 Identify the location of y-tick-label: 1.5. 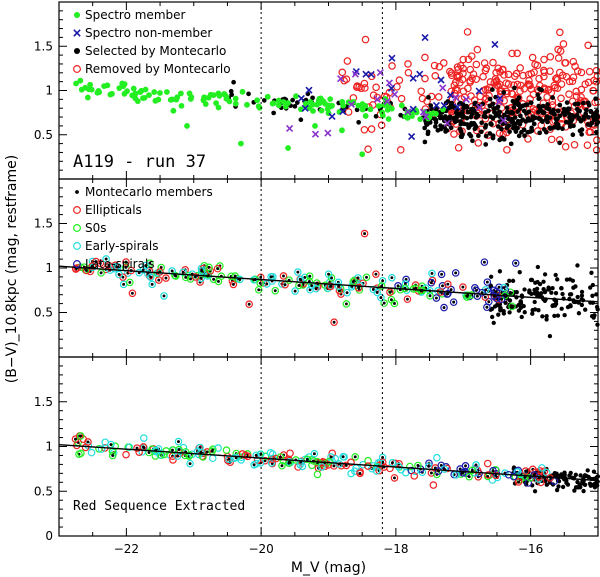
(43, 224).